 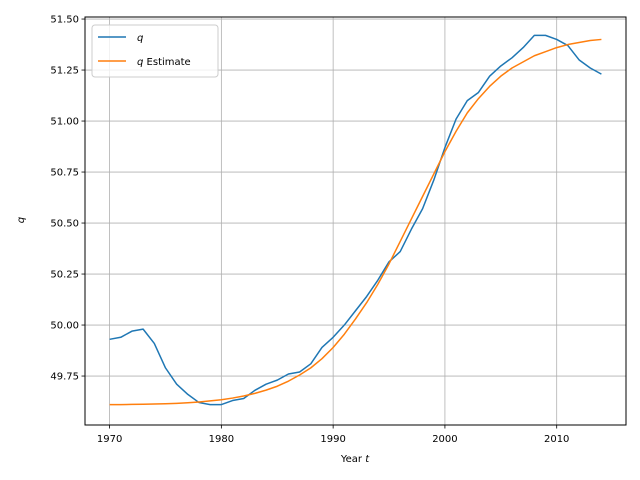 What do you see at coordinates (140, 38) in the screenshot?
I see `legend-label-q: q` at bounding box center [140, 38].